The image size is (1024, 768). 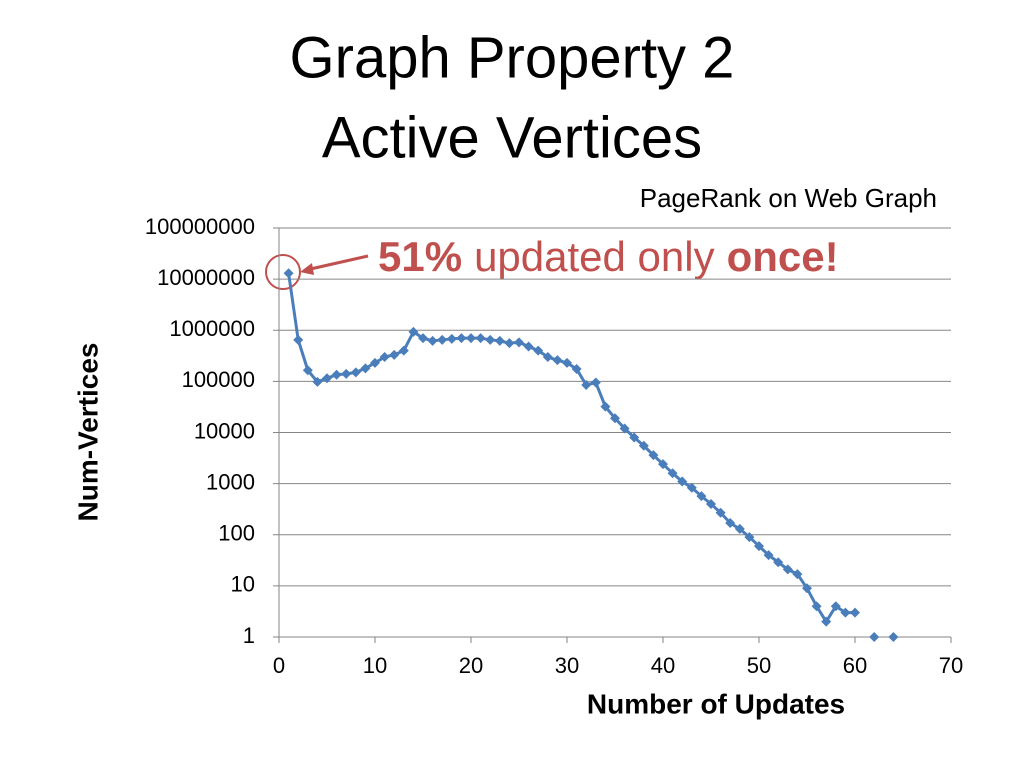 What do you see at coordinates (716, 703) in the screenshot?
I see `x-axis-label: Number of Updates` at bounding box center [716, 703].